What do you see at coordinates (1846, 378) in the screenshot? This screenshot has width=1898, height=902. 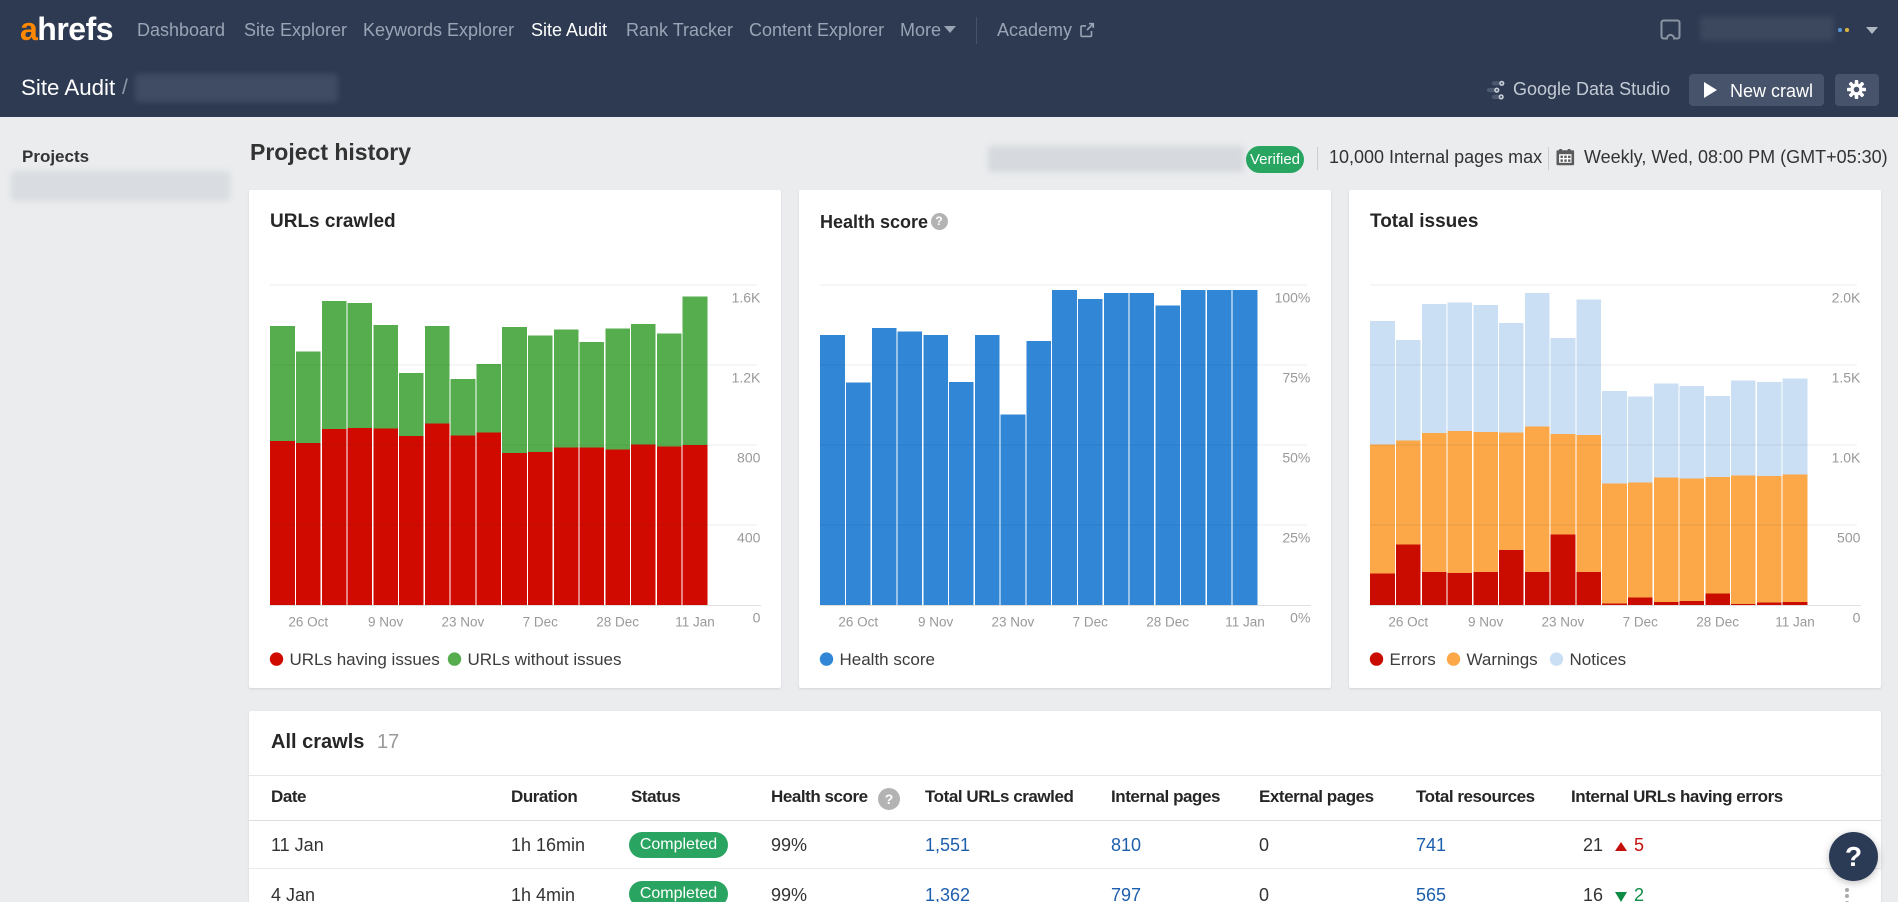 I see `svg-text: 1.5K` at bounding box center [1846, 378].